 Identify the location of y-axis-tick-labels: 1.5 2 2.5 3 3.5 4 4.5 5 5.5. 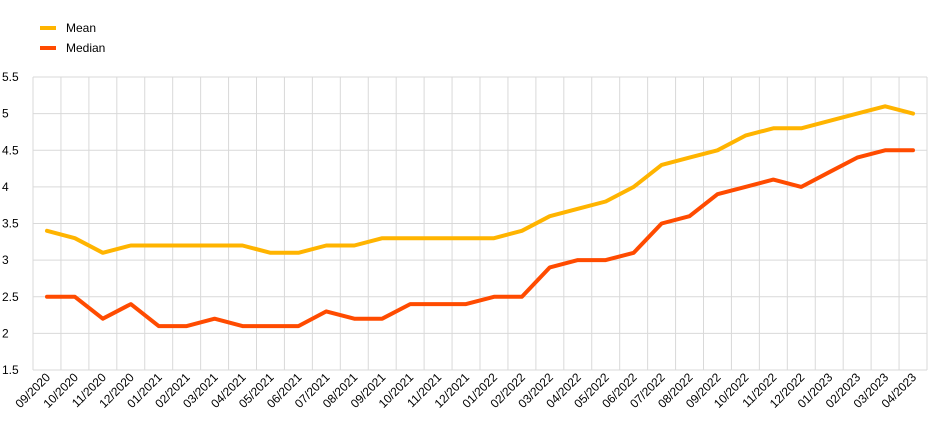
(10, 223).